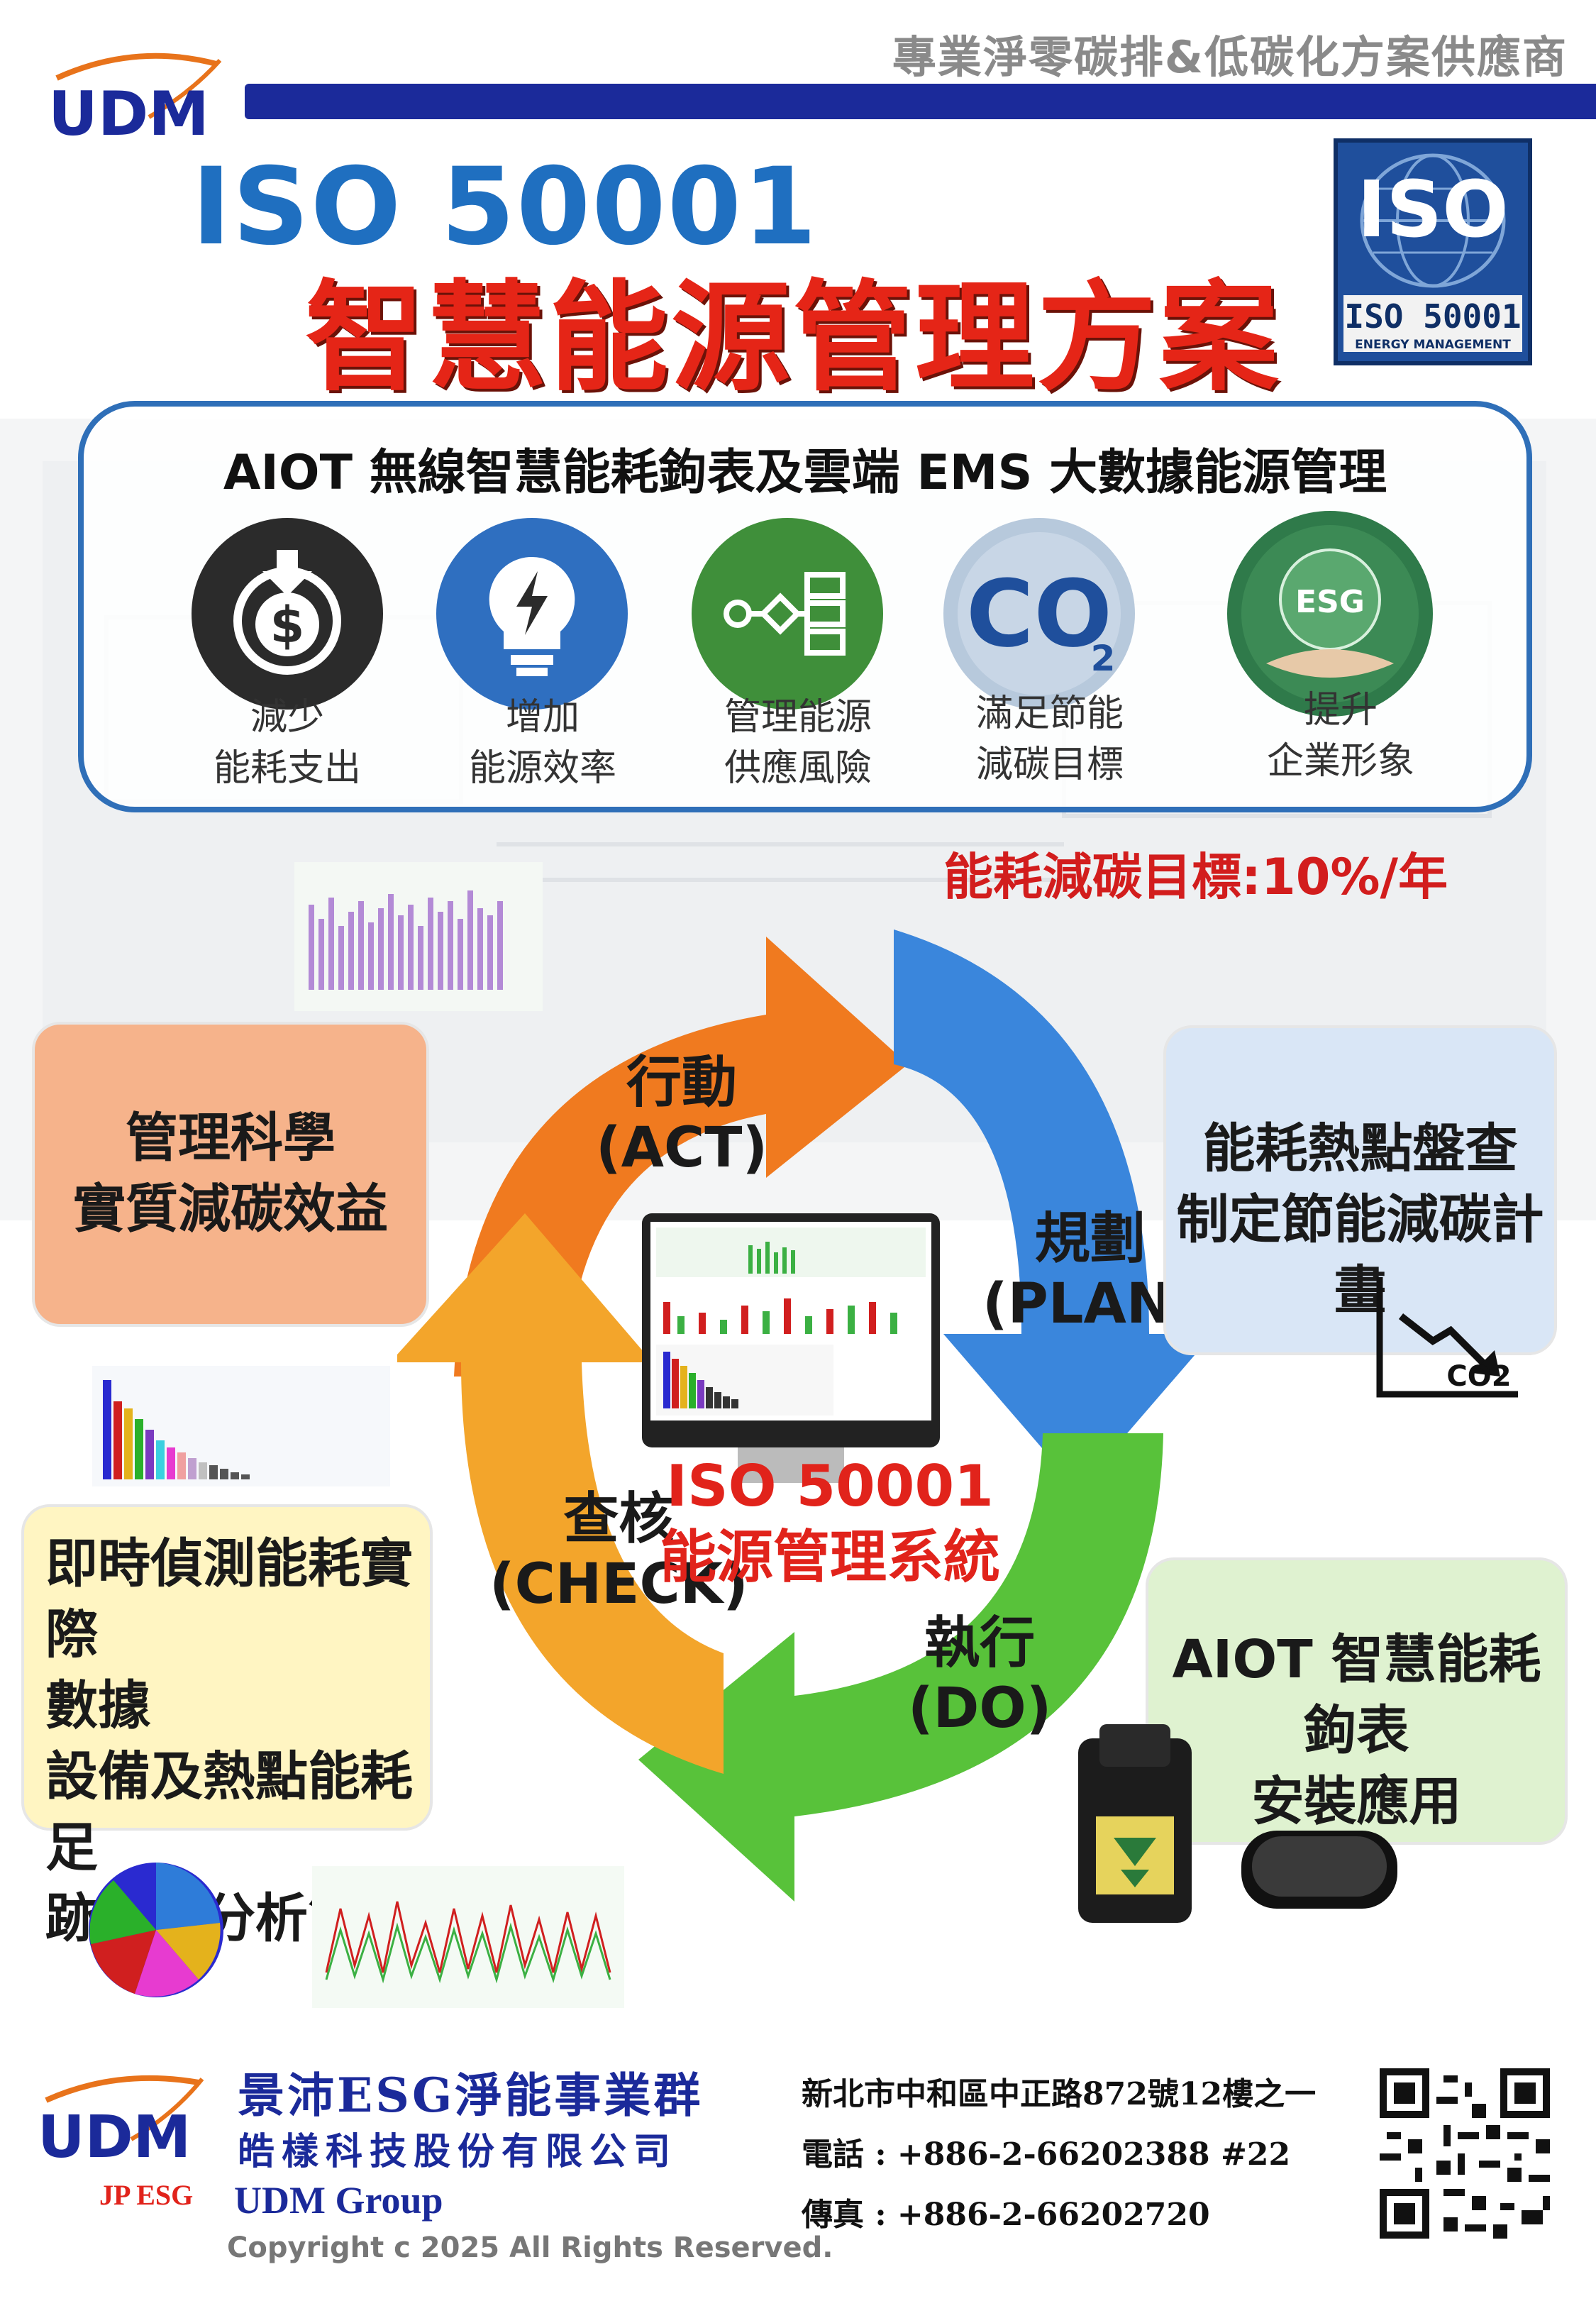 This screenshot has height=2306, width=1596. What do you see at coordinates (1090, 1239) in the screenshot?
I see `plan-line1: 規劃` at bounding box center [1090, 1239].